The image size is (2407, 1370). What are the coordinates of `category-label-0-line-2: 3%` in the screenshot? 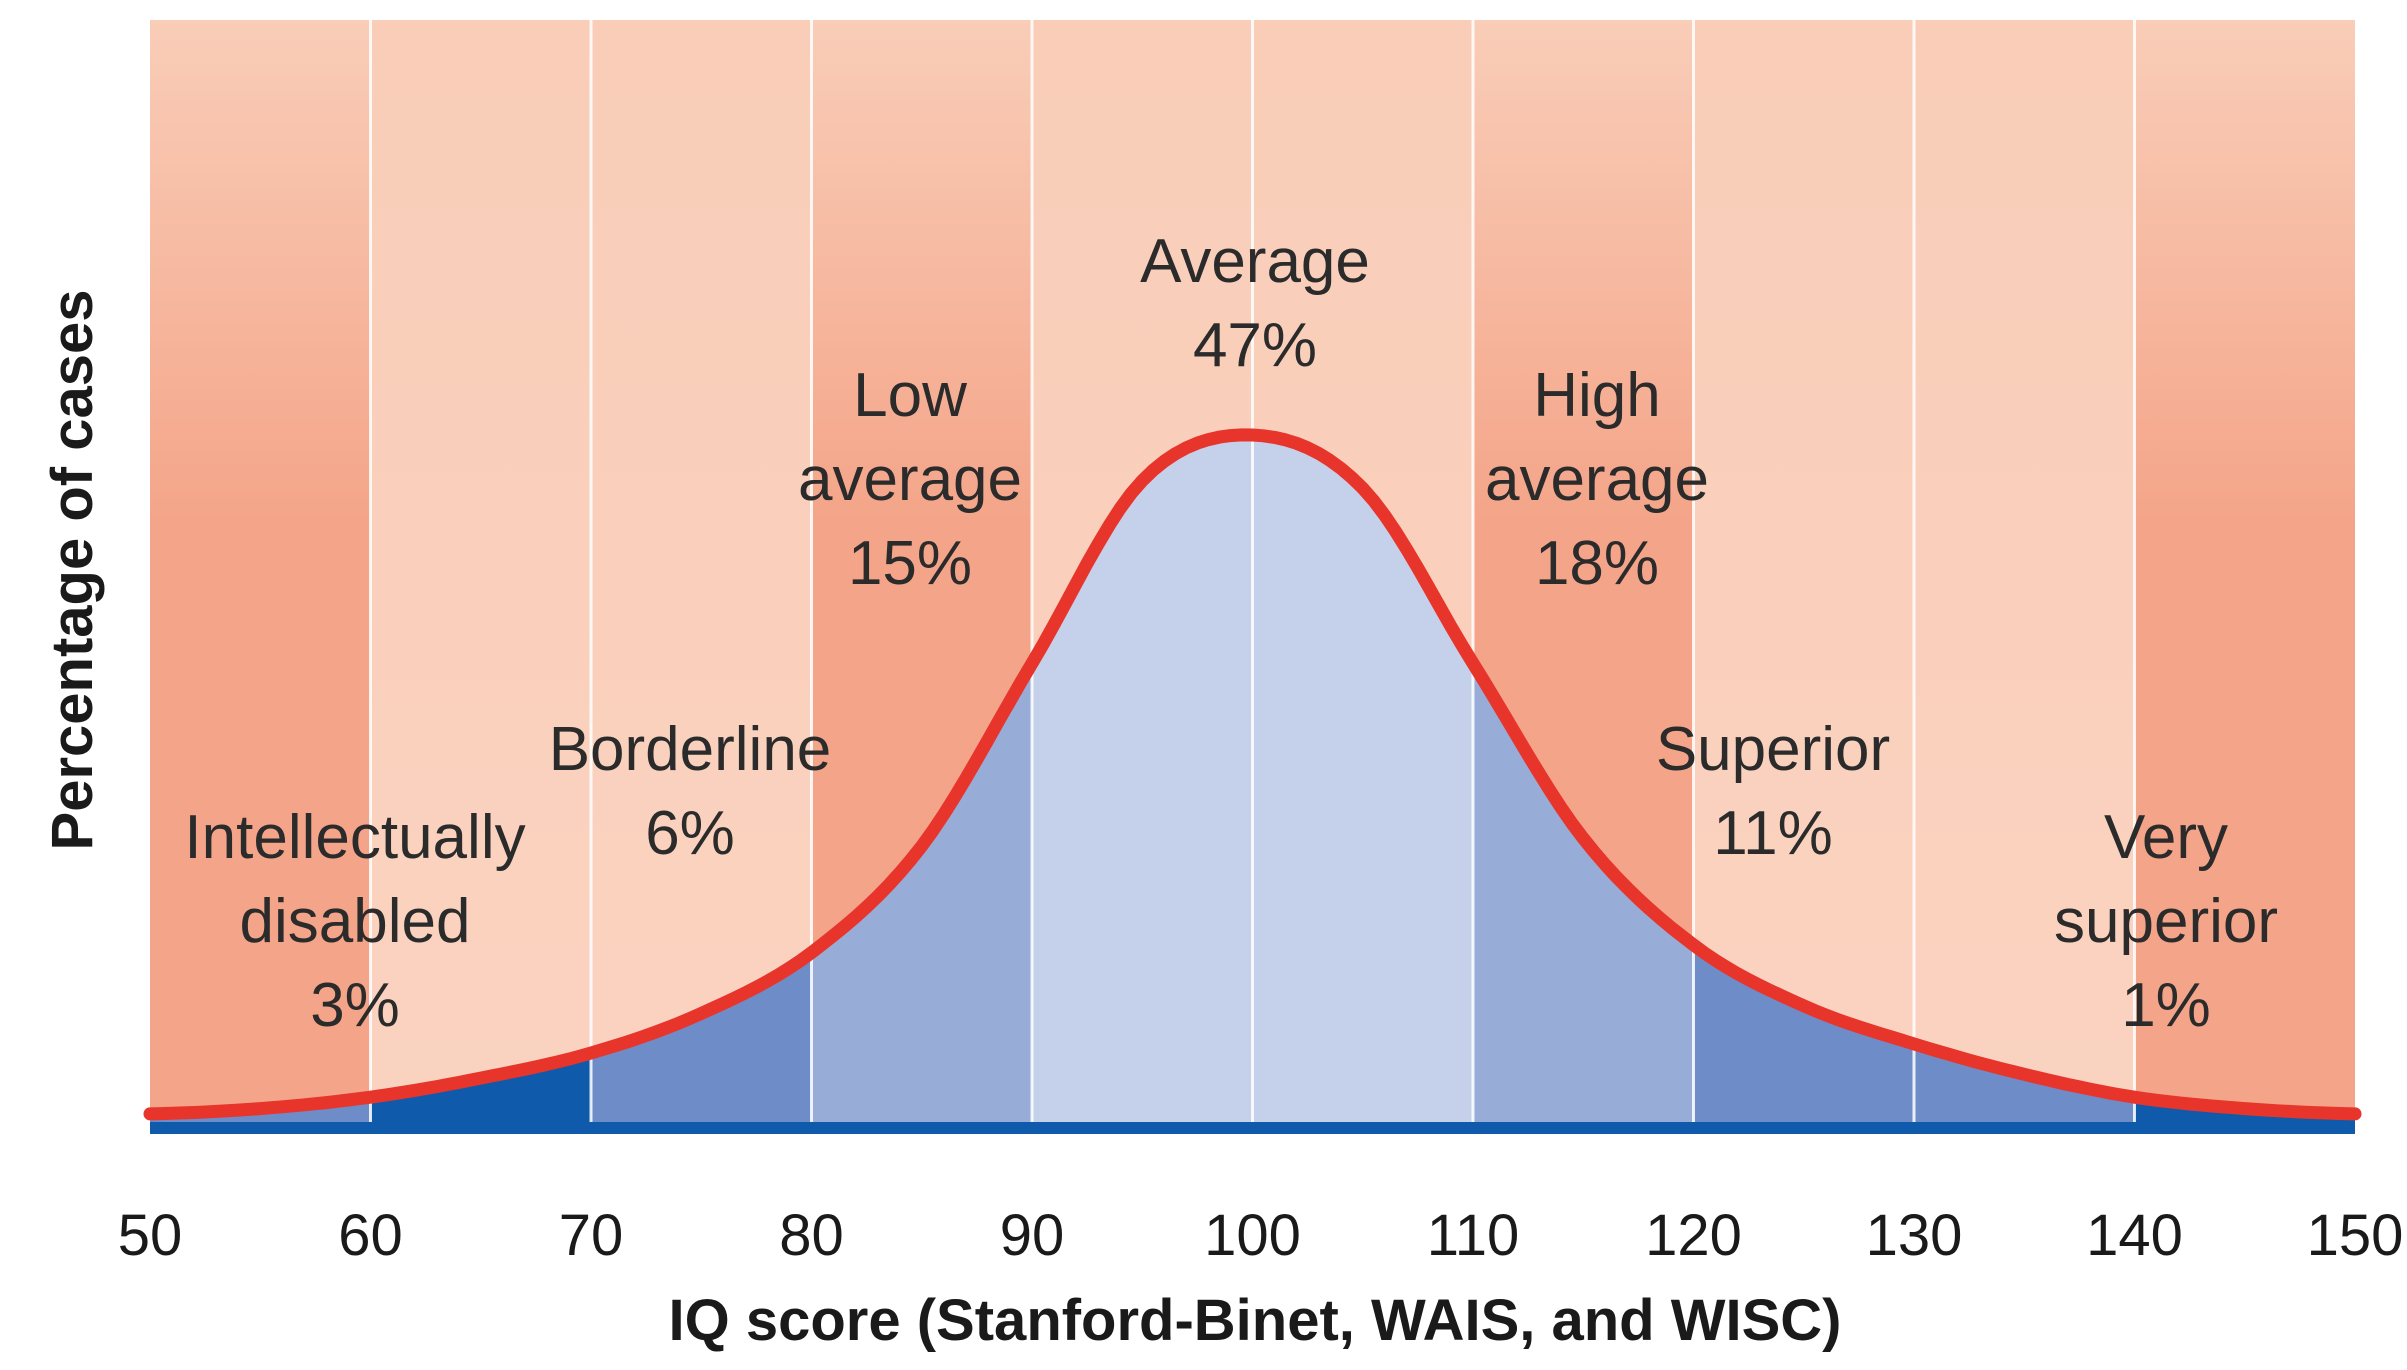 It's located at (355, 1005).